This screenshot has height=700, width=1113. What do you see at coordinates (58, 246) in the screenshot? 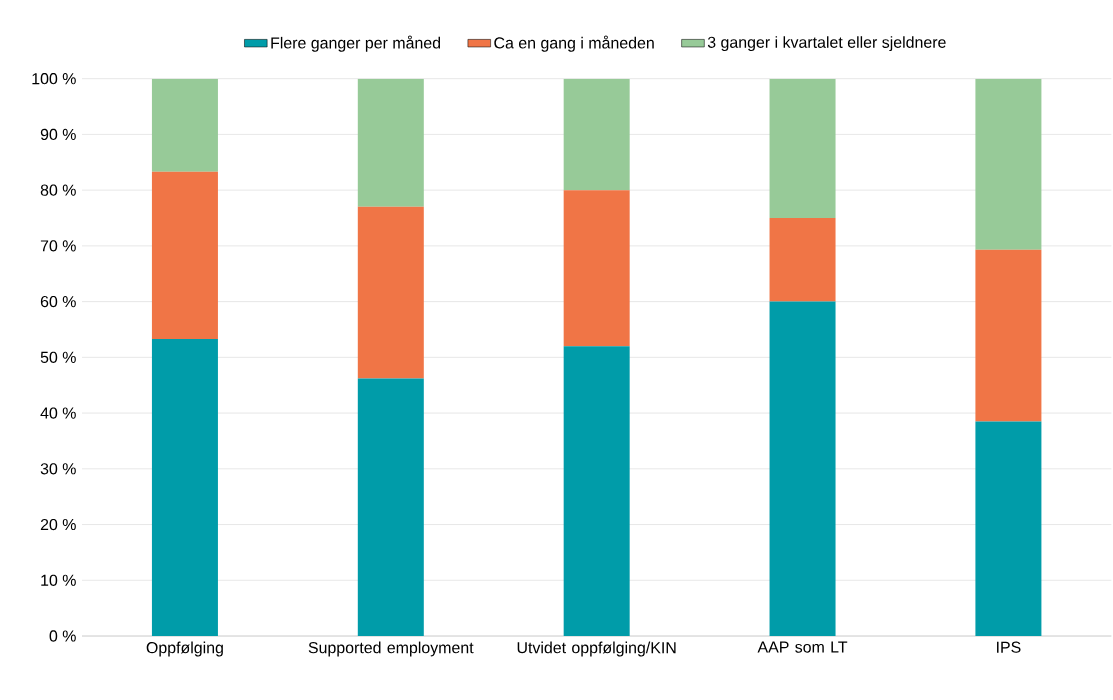
I see `y-tick-label: 70 %` at bounding box center [58, 246].